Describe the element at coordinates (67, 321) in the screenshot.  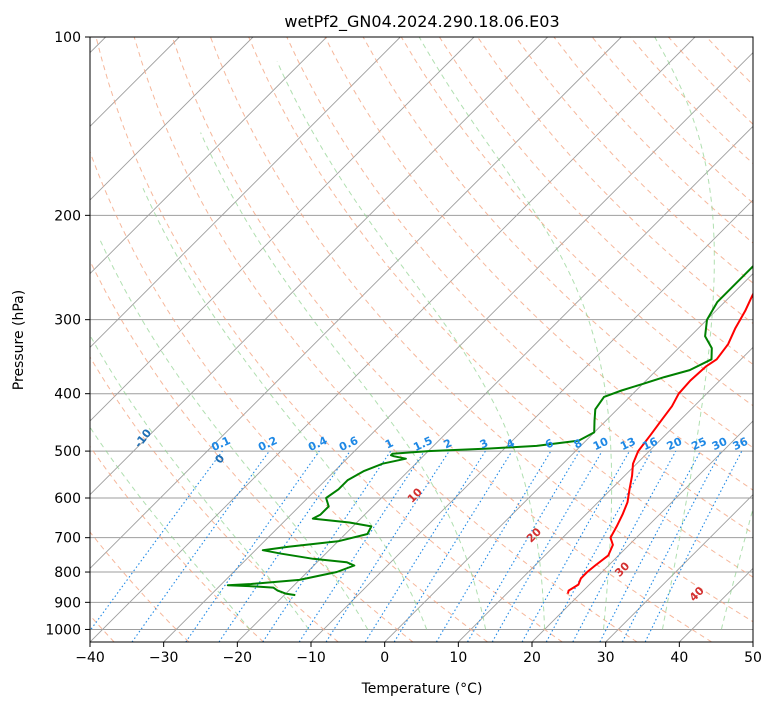
I see `y-tick-label-2: 300` at that location.